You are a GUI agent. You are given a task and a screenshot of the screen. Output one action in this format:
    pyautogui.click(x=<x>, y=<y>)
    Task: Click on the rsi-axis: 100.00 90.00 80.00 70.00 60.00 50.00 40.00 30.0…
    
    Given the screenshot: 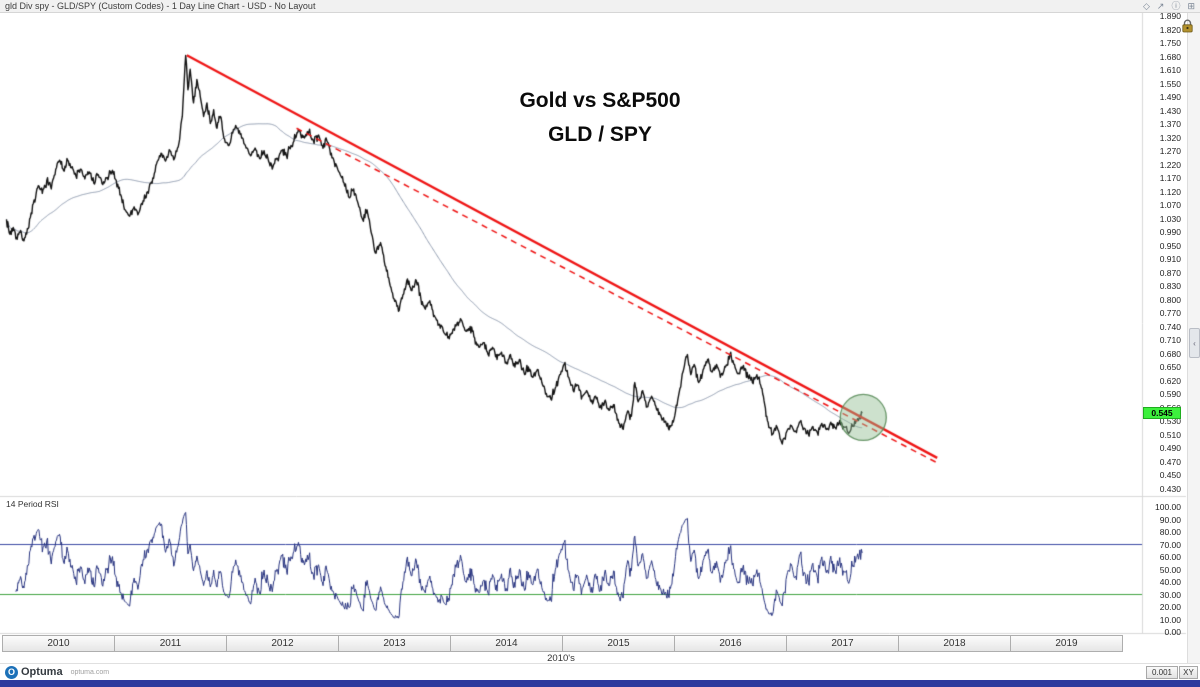 What is the action you would take?
    pyautogui.click(x=1163, y=331)
    